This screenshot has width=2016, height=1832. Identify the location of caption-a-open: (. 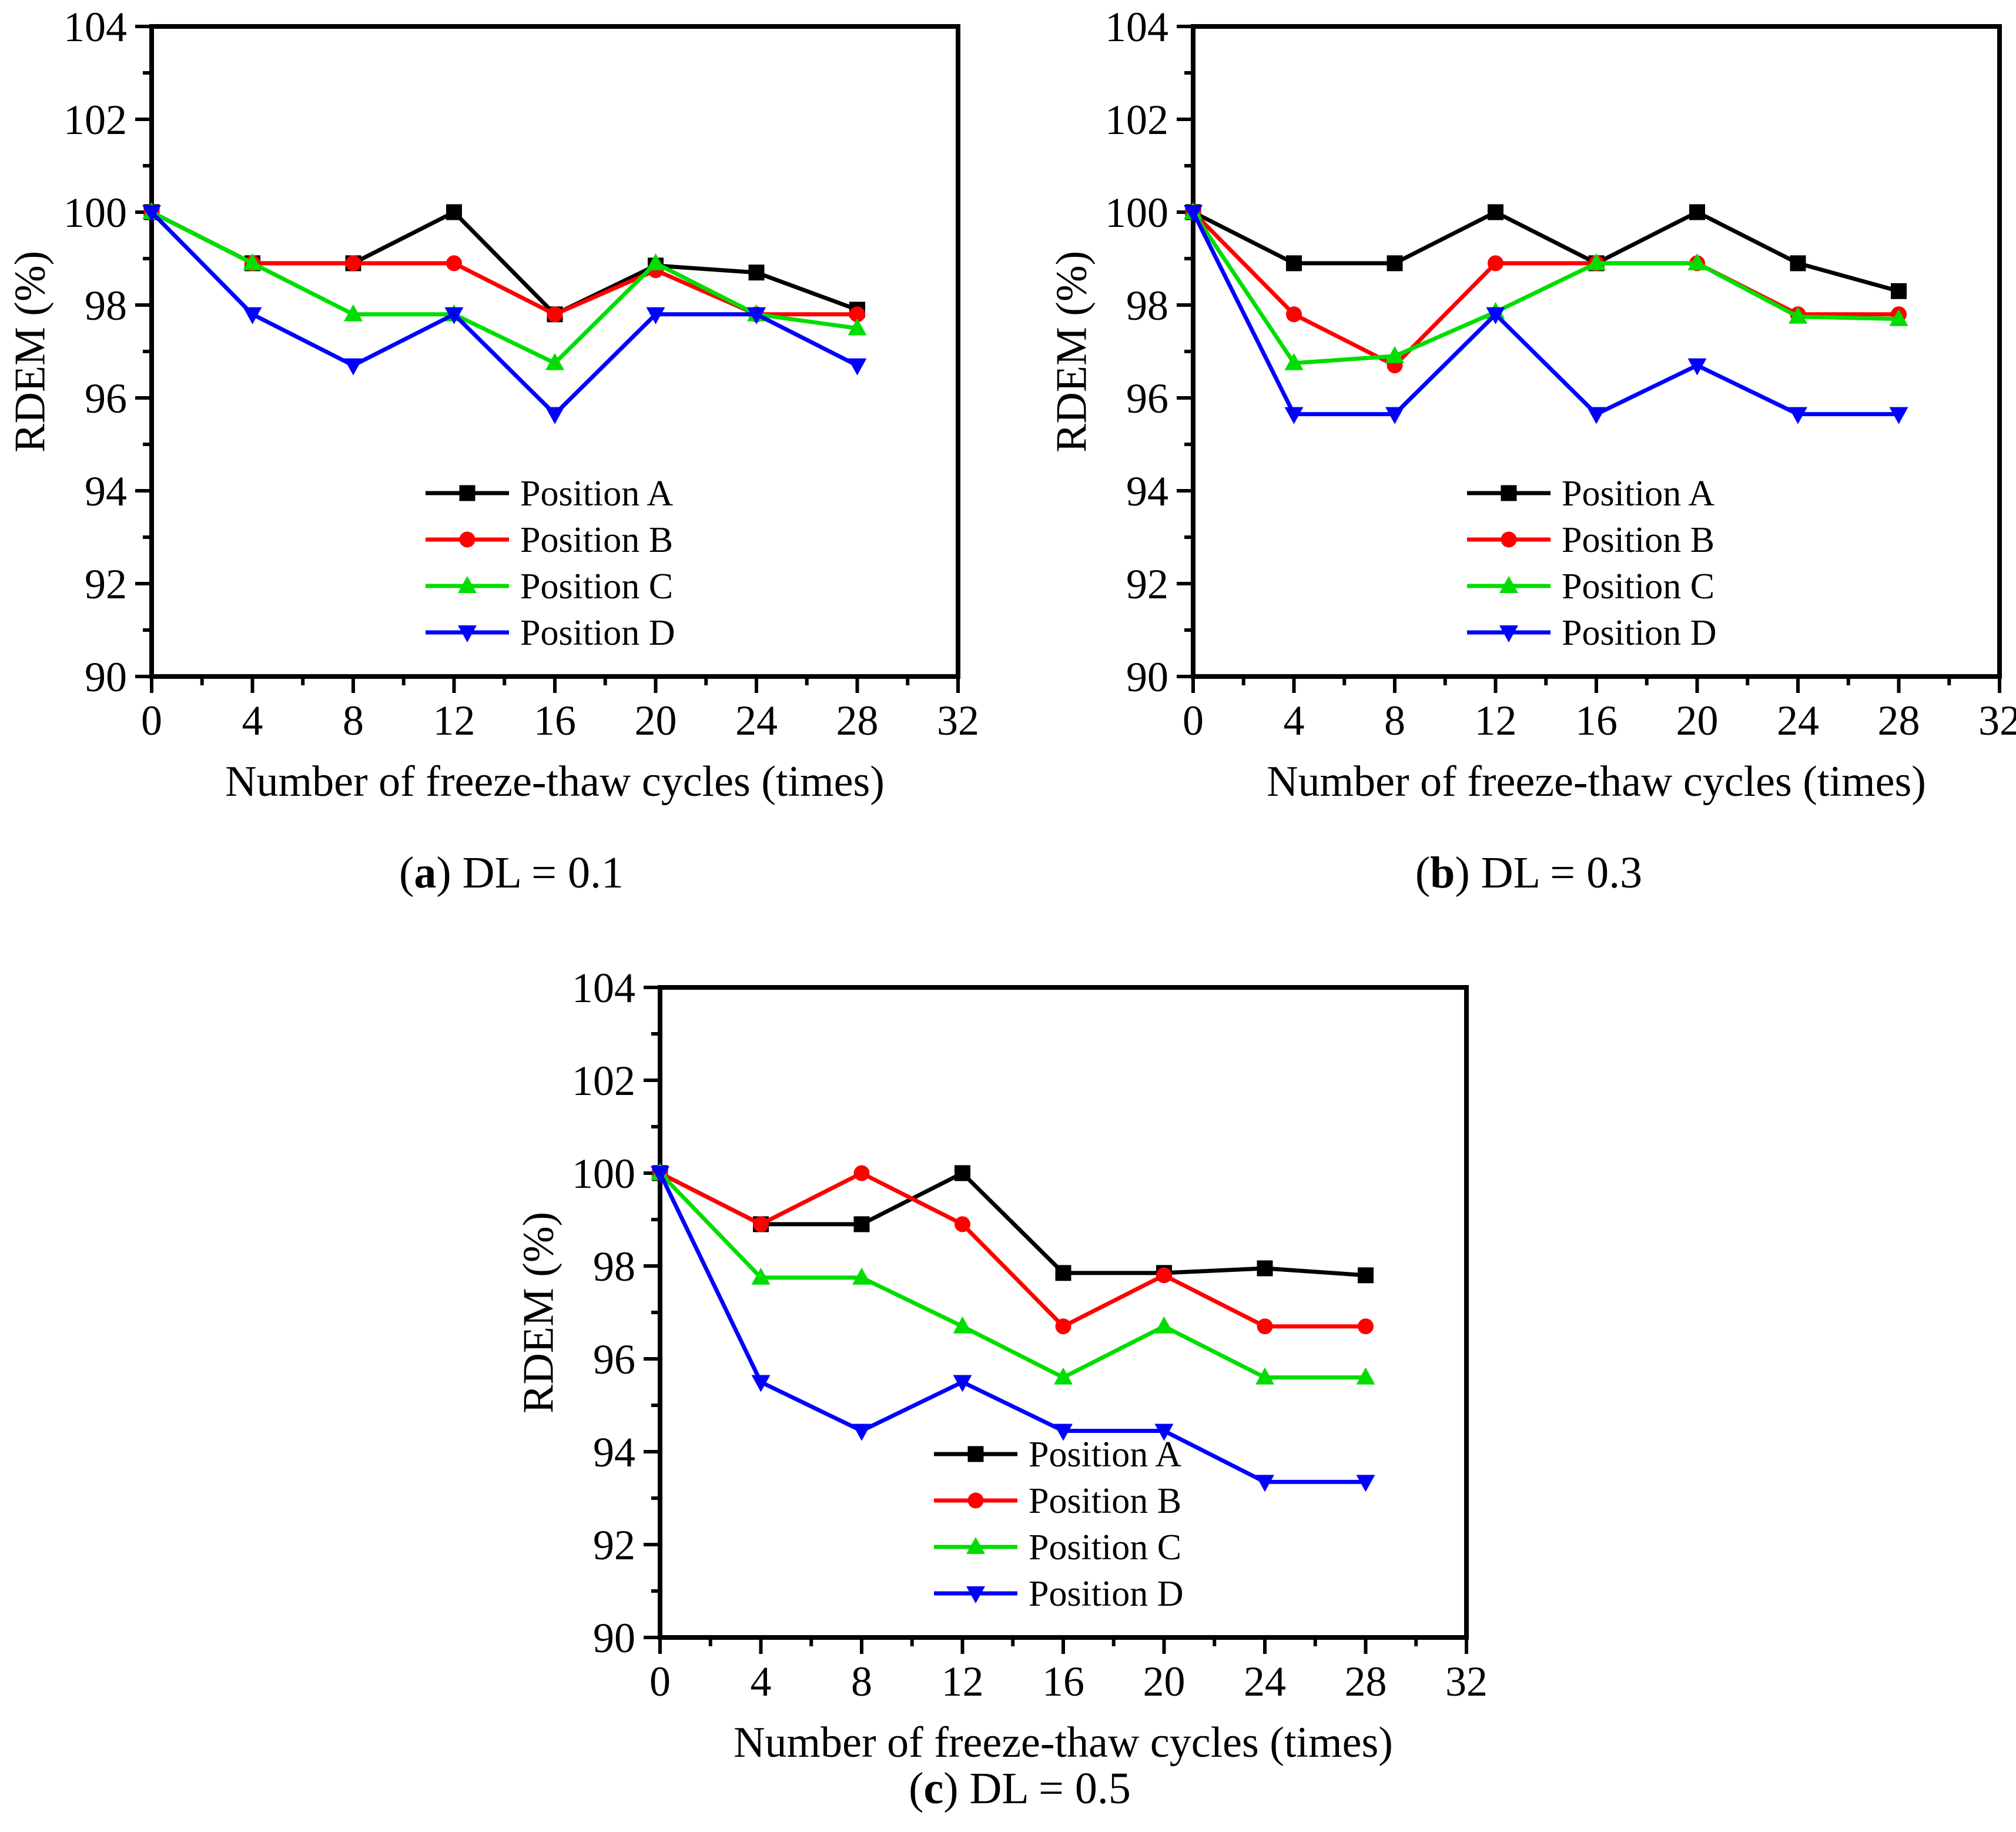
(406, 872).